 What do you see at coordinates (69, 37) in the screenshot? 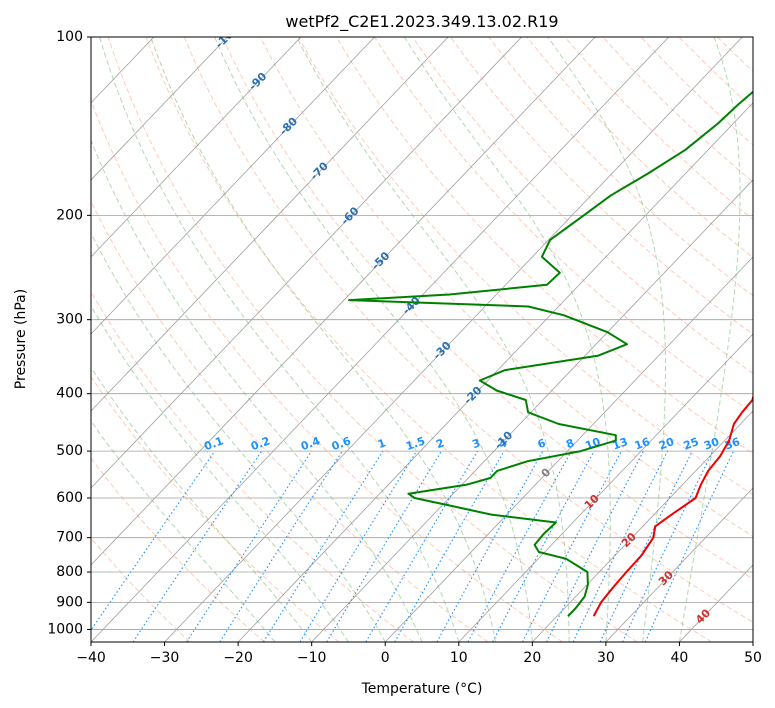
I see `y-tick-label: 100` at bounding box center [69, 37].